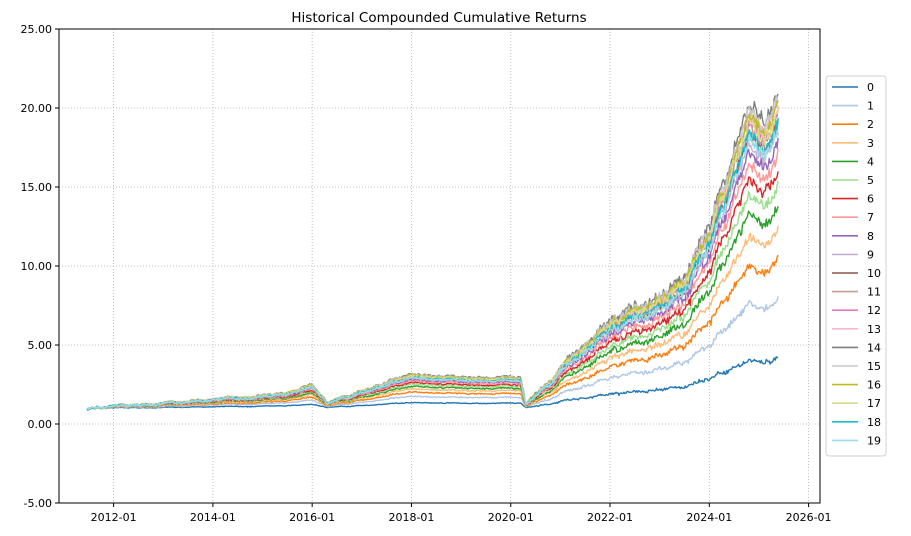 The width and height of the screenshot is (911, 536). Describe the element at coordinates (874, 310) in the screenshot. I see `legend-label-12: 12` at that location.